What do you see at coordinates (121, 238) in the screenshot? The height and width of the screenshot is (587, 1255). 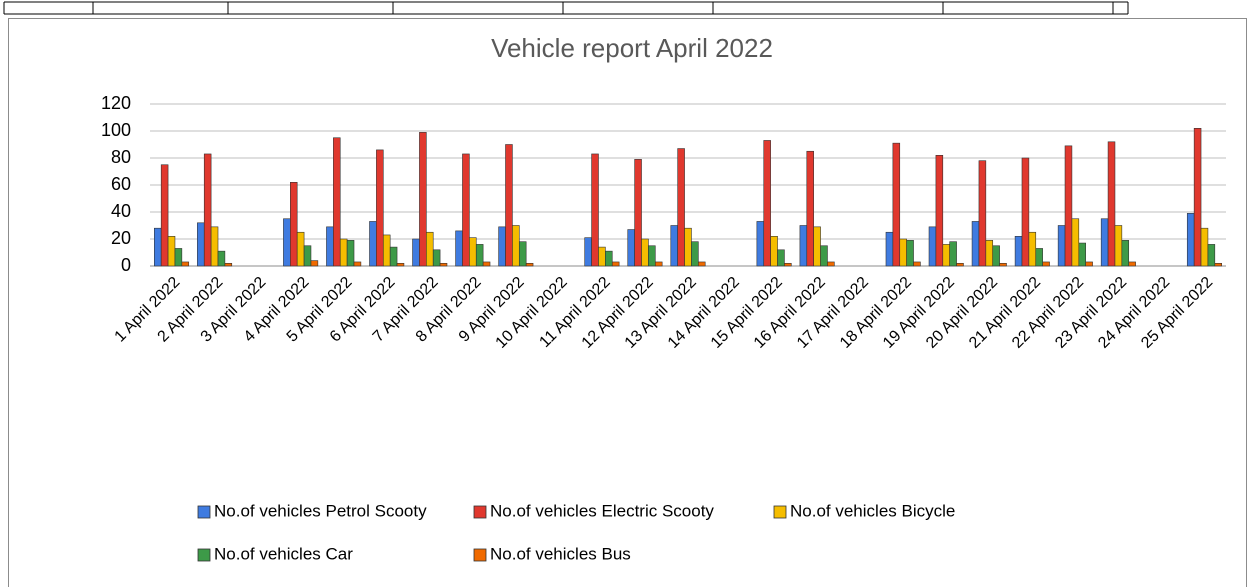 I see `y-tick-label: 20` at bounding box center [121, 238].